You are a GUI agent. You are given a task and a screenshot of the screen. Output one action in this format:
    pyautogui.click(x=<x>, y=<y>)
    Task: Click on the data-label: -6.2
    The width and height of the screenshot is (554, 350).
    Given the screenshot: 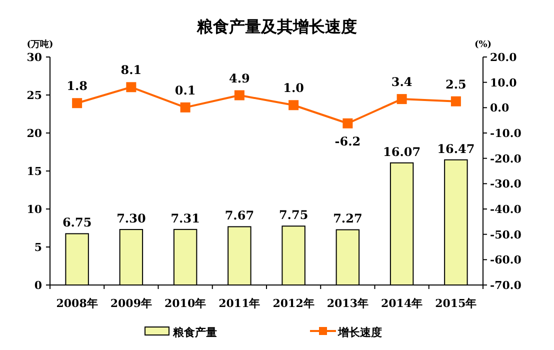 What is the action you would take?
    pyautogui.click(x=347, y=141)
    